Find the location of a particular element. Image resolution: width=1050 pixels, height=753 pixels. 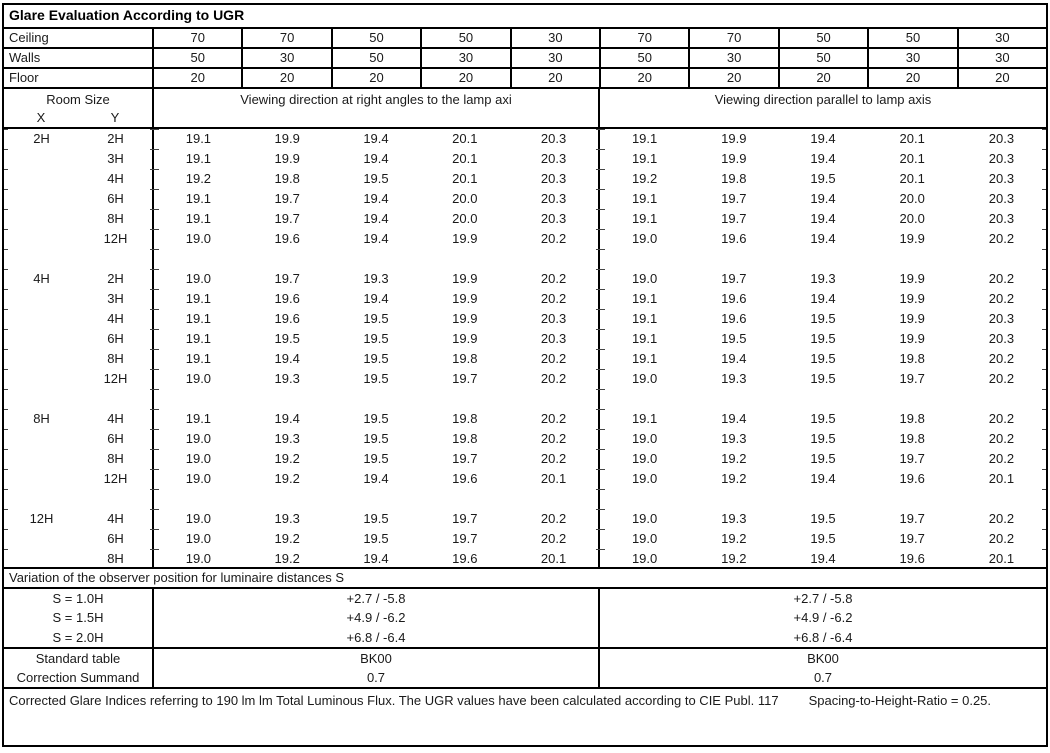

right-half: 19.0 19.3 19.5 19.7 20.2 is located at coordinates (823, 519).